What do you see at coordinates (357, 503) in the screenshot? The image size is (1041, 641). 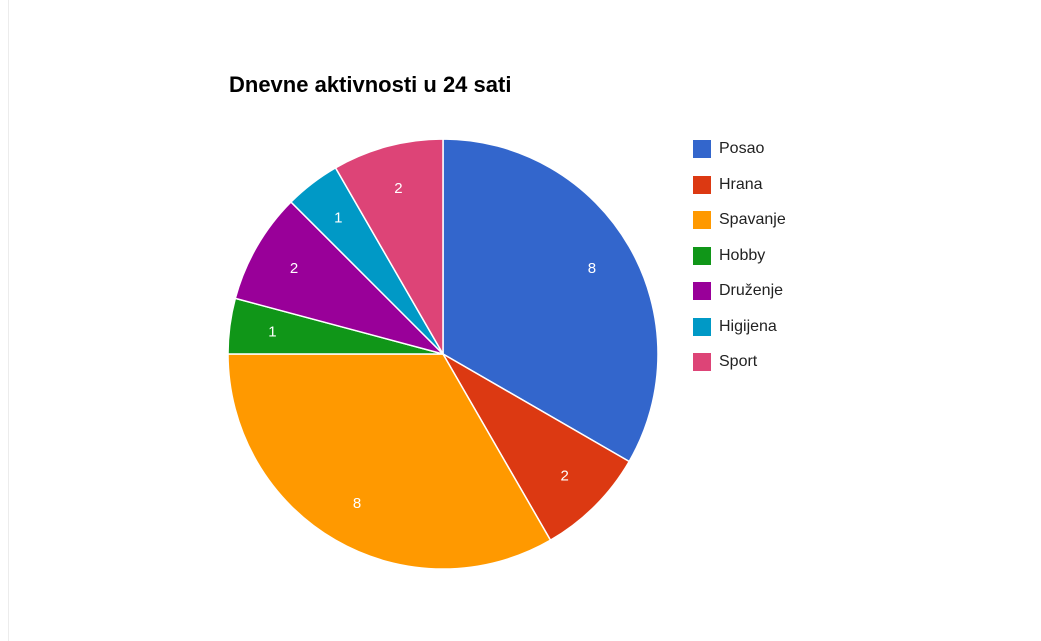 I see `slice-label-spavanje: 8` at bounding box center [357, 503].